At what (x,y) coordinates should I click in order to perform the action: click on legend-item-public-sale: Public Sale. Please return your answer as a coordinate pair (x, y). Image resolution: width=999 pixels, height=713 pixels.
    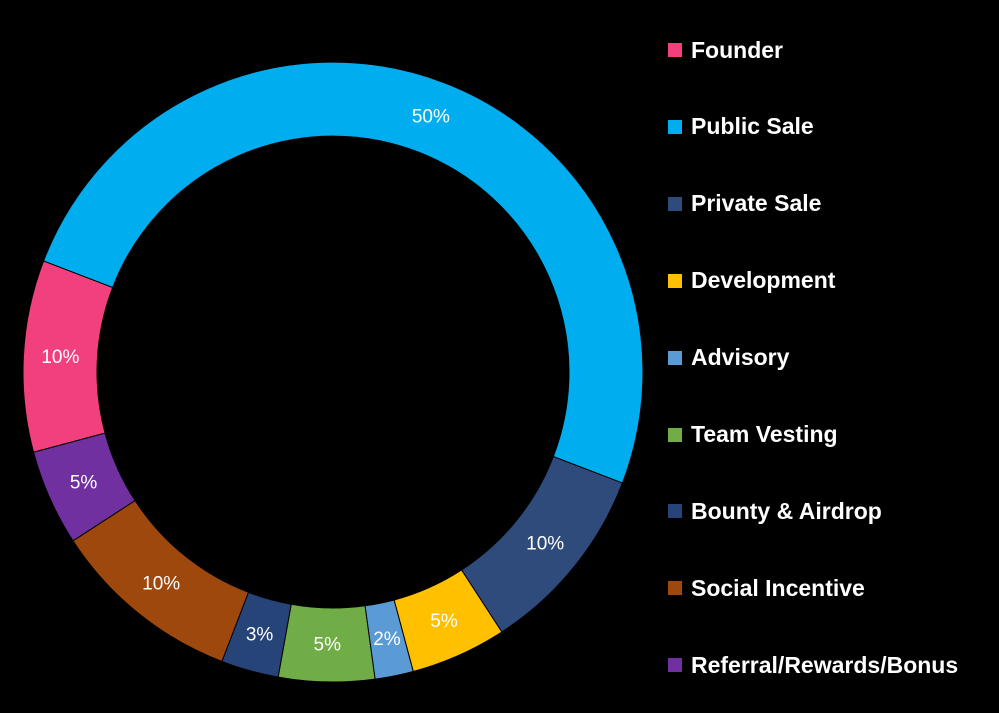
    Looking at the image, I should click on (741, 127).